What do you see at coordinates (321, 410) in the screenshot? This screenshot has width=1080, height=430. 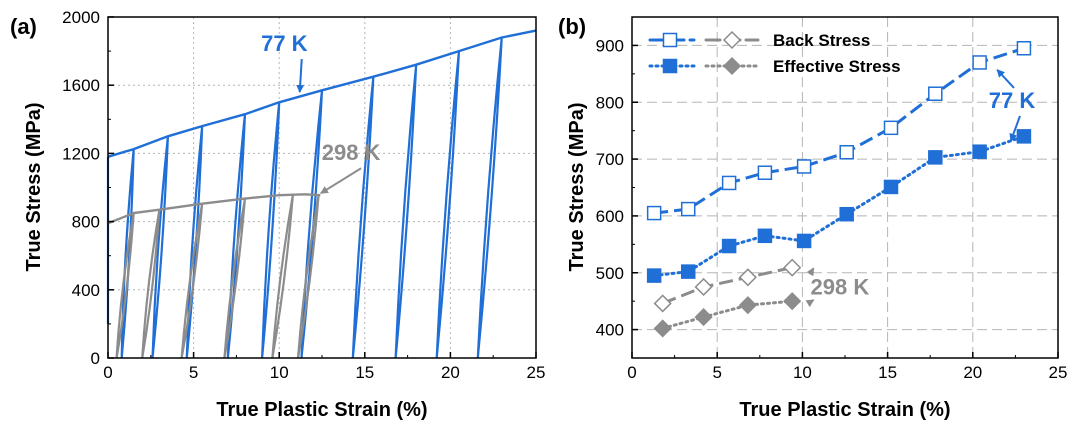 I see `panel-a-xlabel: True Plastic Strain (%)` at bounding box center [321, 410].